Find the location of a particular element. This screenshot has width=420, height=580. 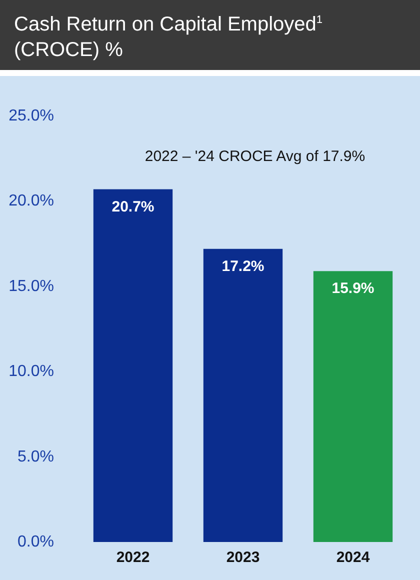

y-tick-label: 10.0% is located at coordinates (31, 371).